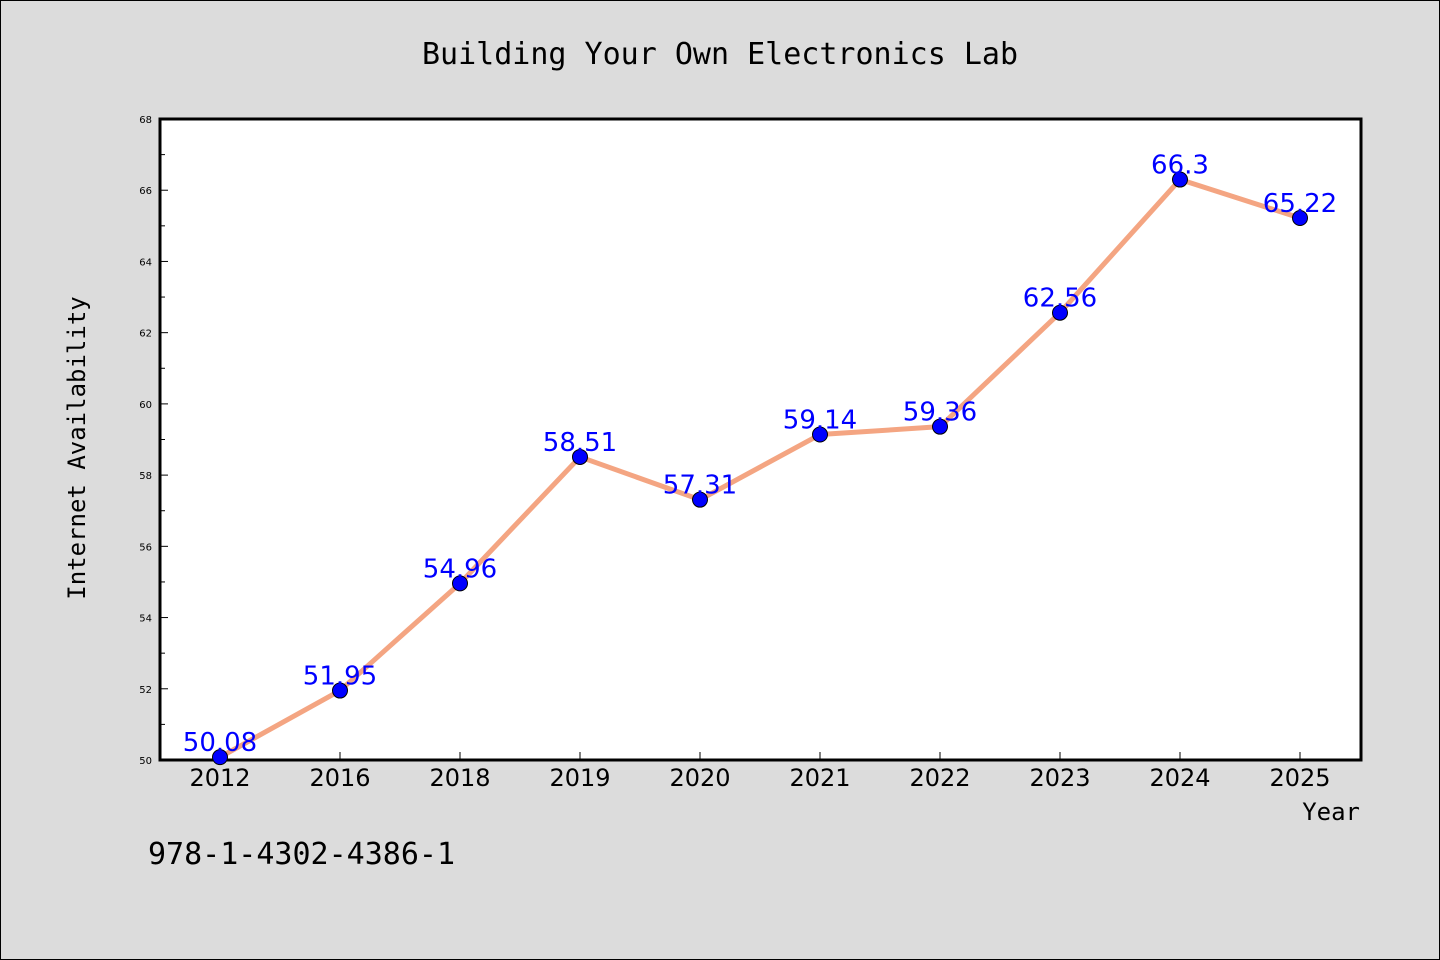  What do you see at coordinates (145, 476) in the screenshot?
I see `y-tick-label: 58` at bounding box center [145, 476].